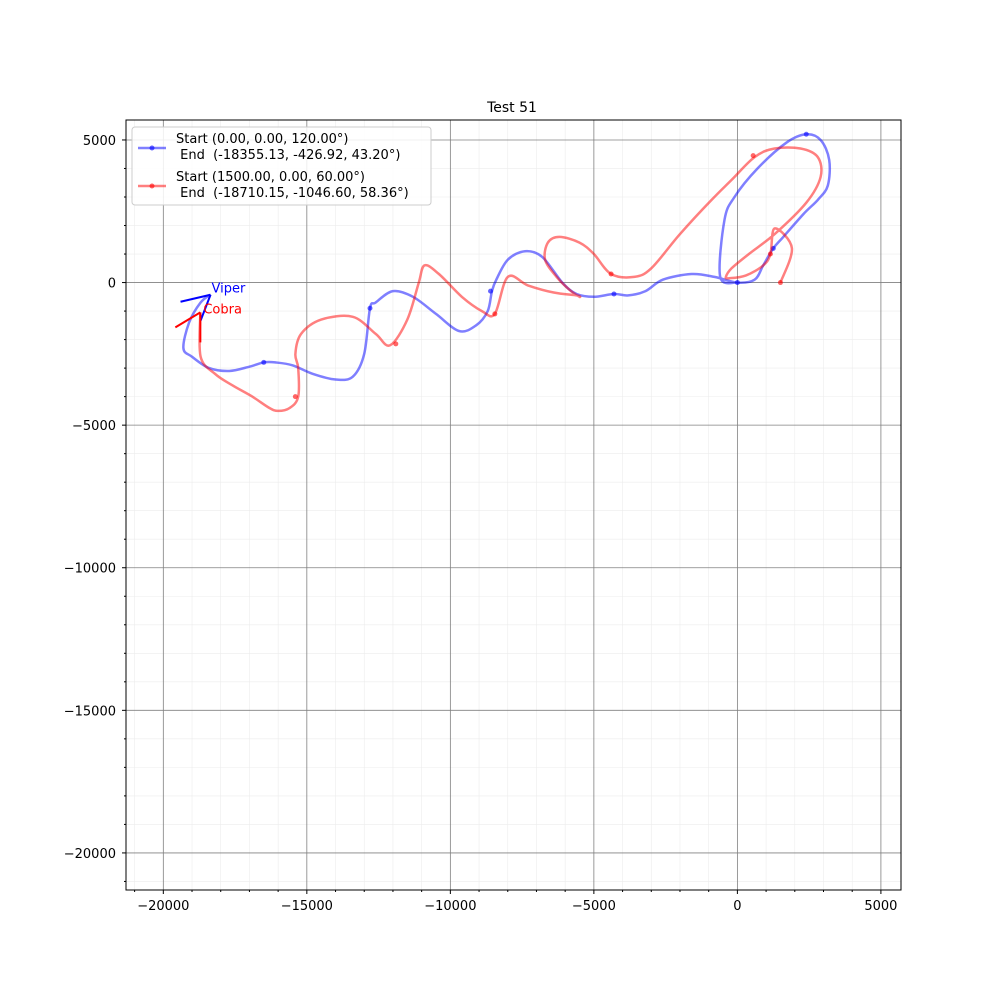  I want to click on y-tick-label: 0, so click(112, 284).